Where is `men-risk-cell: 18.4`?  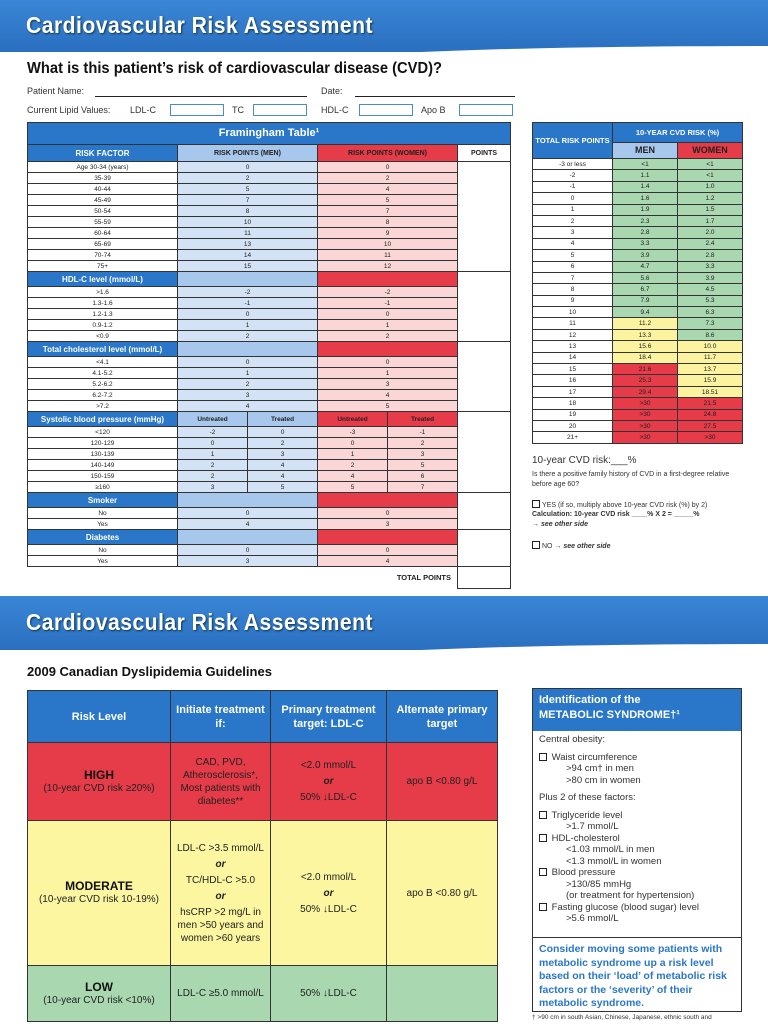
men-risk-cell: 18.4 is located at coordinates (645, 358).